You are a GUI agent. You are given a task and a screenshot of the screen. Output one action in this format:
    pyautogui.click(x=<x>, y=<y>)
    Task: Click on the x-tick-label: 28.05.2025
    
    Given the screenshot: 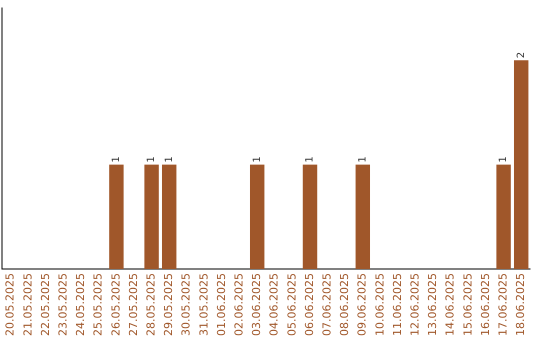 What is the action you would take?
    pyautogui.click(x=151, y=304)
    